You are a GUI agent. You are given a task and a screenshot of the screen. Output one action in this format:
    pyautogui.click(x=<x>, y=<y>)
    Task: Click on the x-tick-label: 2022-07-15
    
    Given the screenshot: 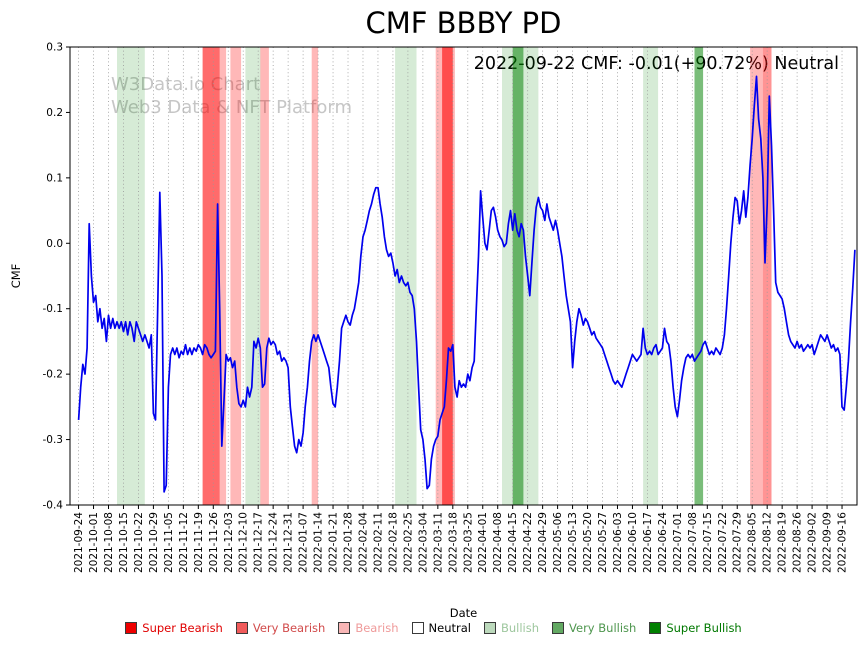 What is the action you would take?
    pyautogui.click(x=708, y=542)
    